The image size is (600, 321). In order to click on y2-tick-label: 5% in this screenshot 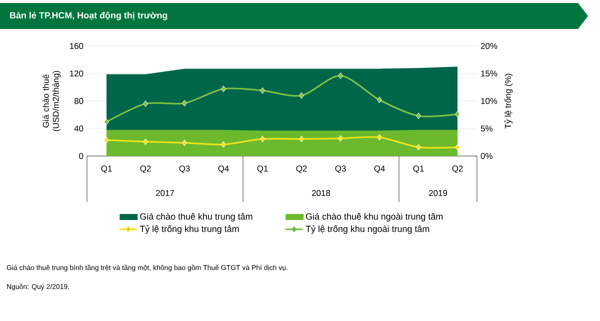, I will do `click(486, 129)`.